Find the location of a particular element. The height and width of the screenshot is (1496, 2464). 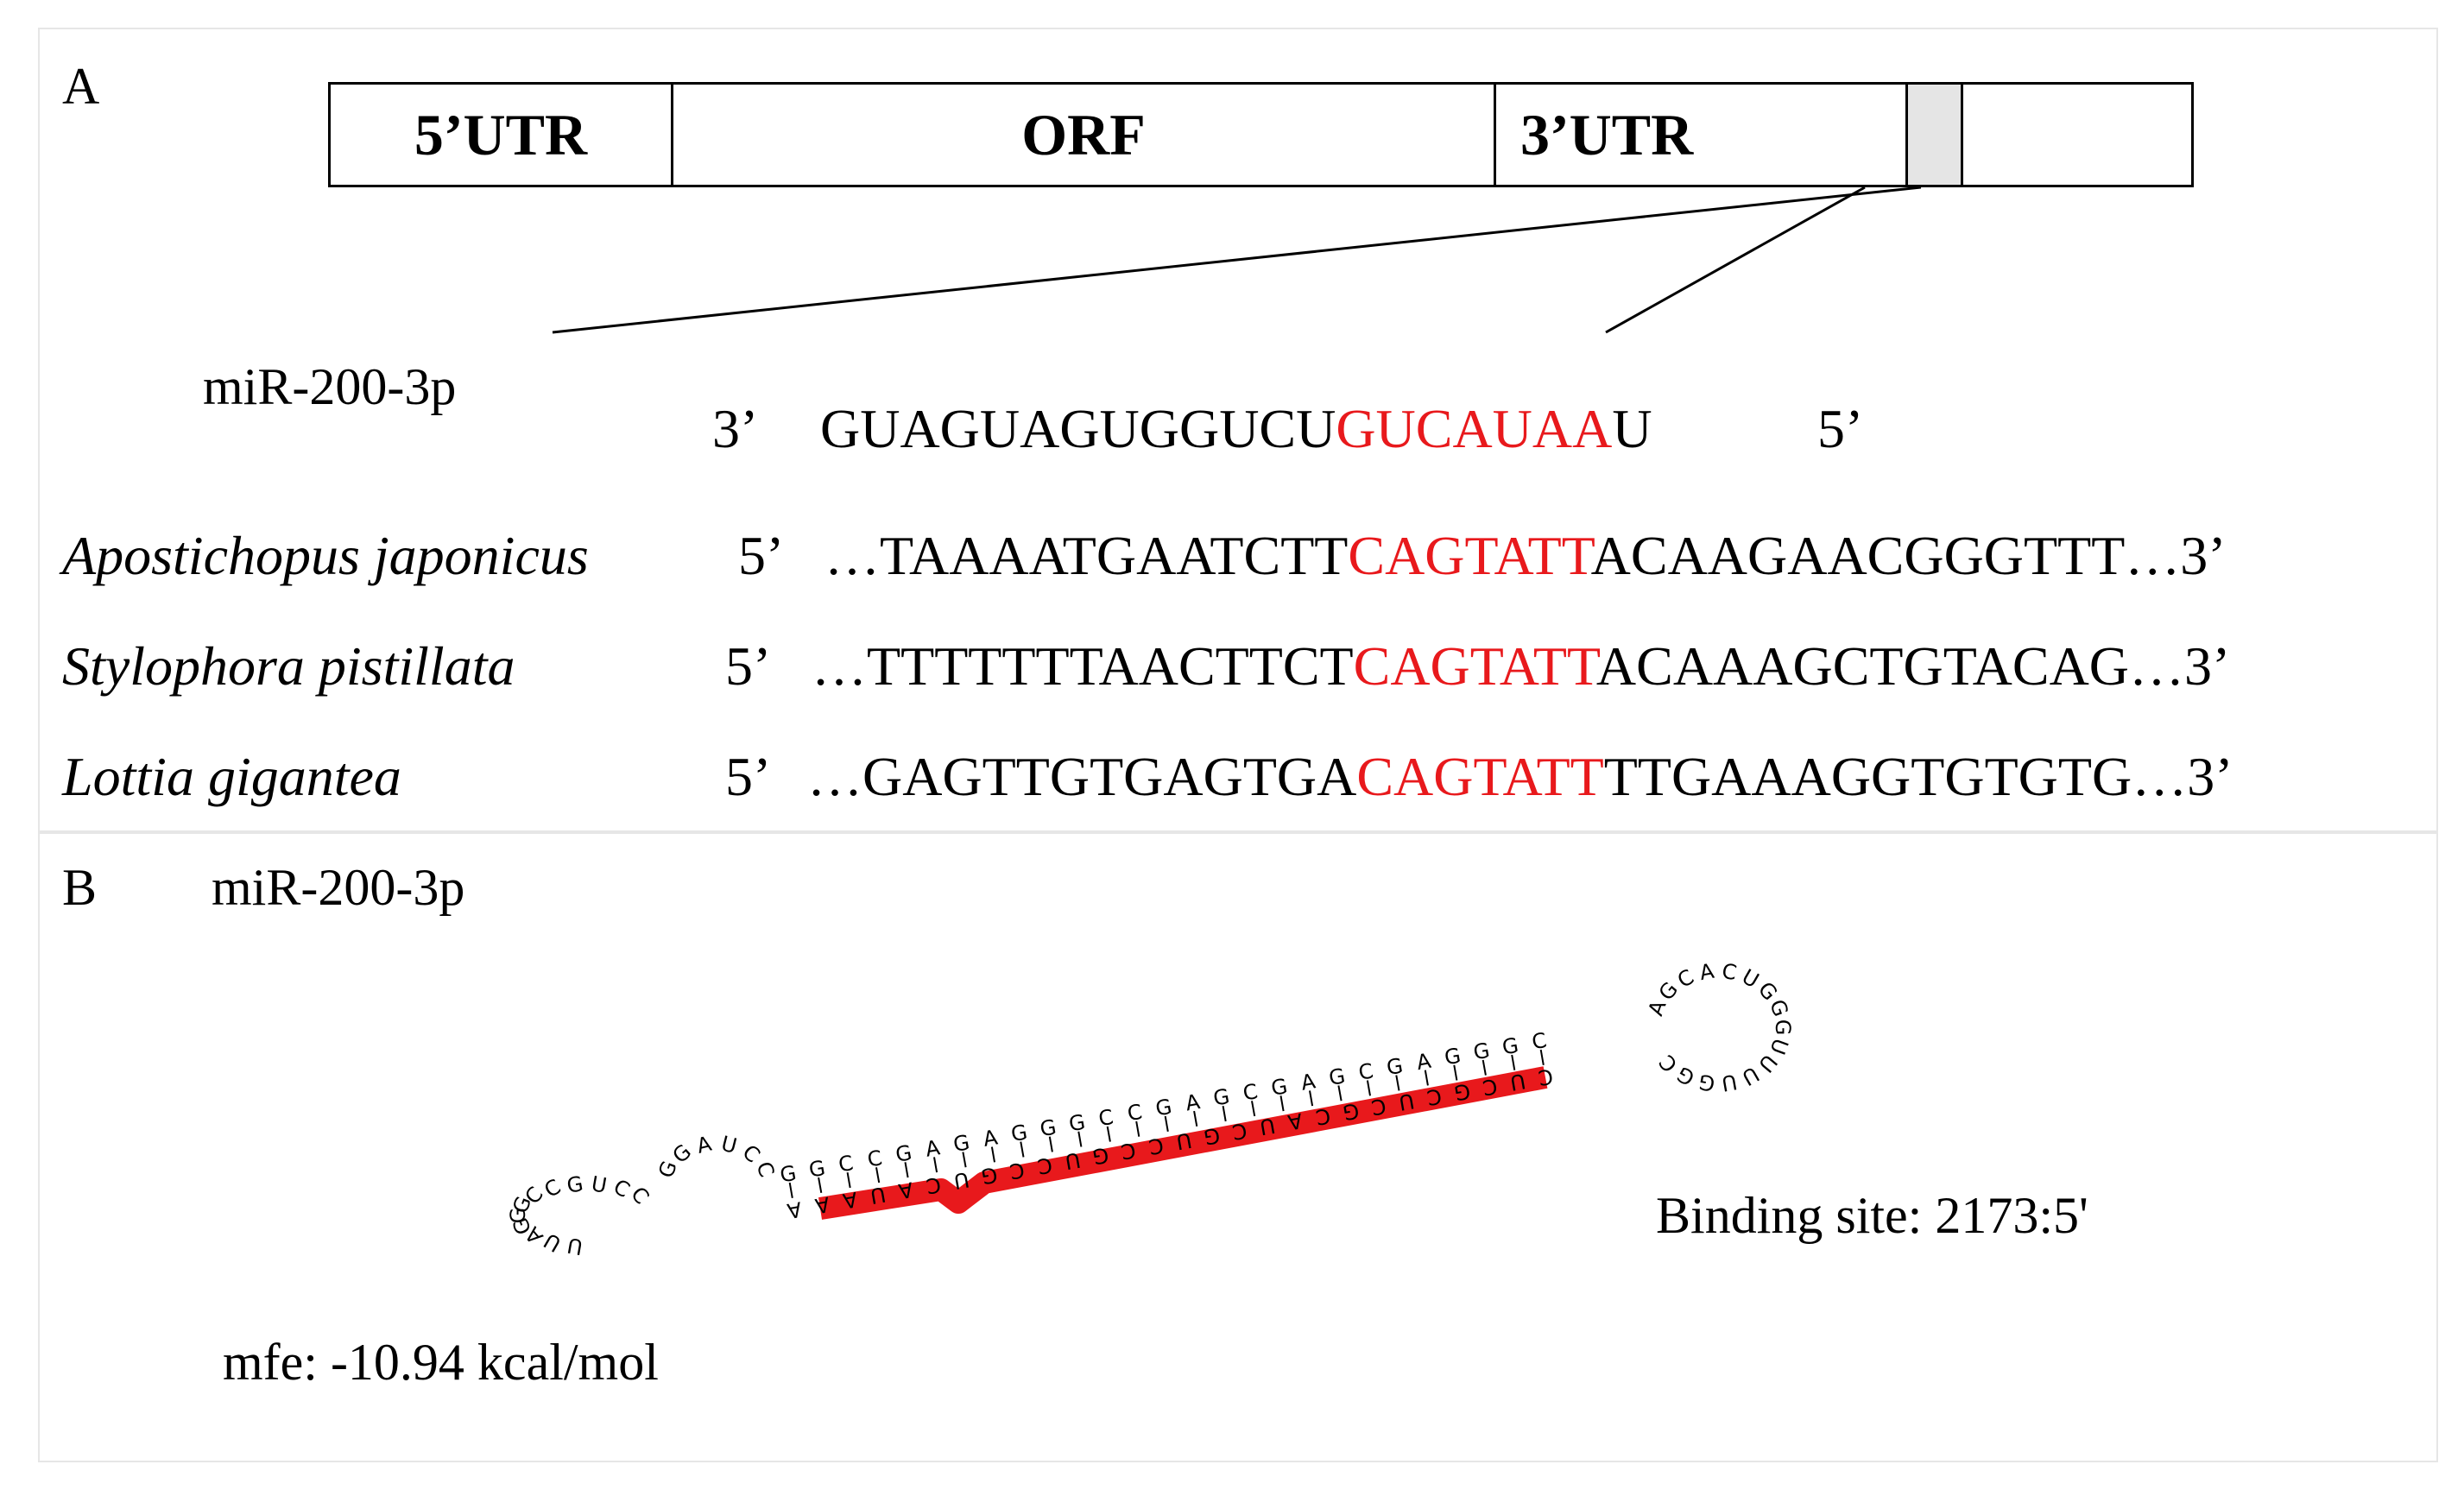

nucleotide-top-23: G is located at coordinates (1453, 1057).